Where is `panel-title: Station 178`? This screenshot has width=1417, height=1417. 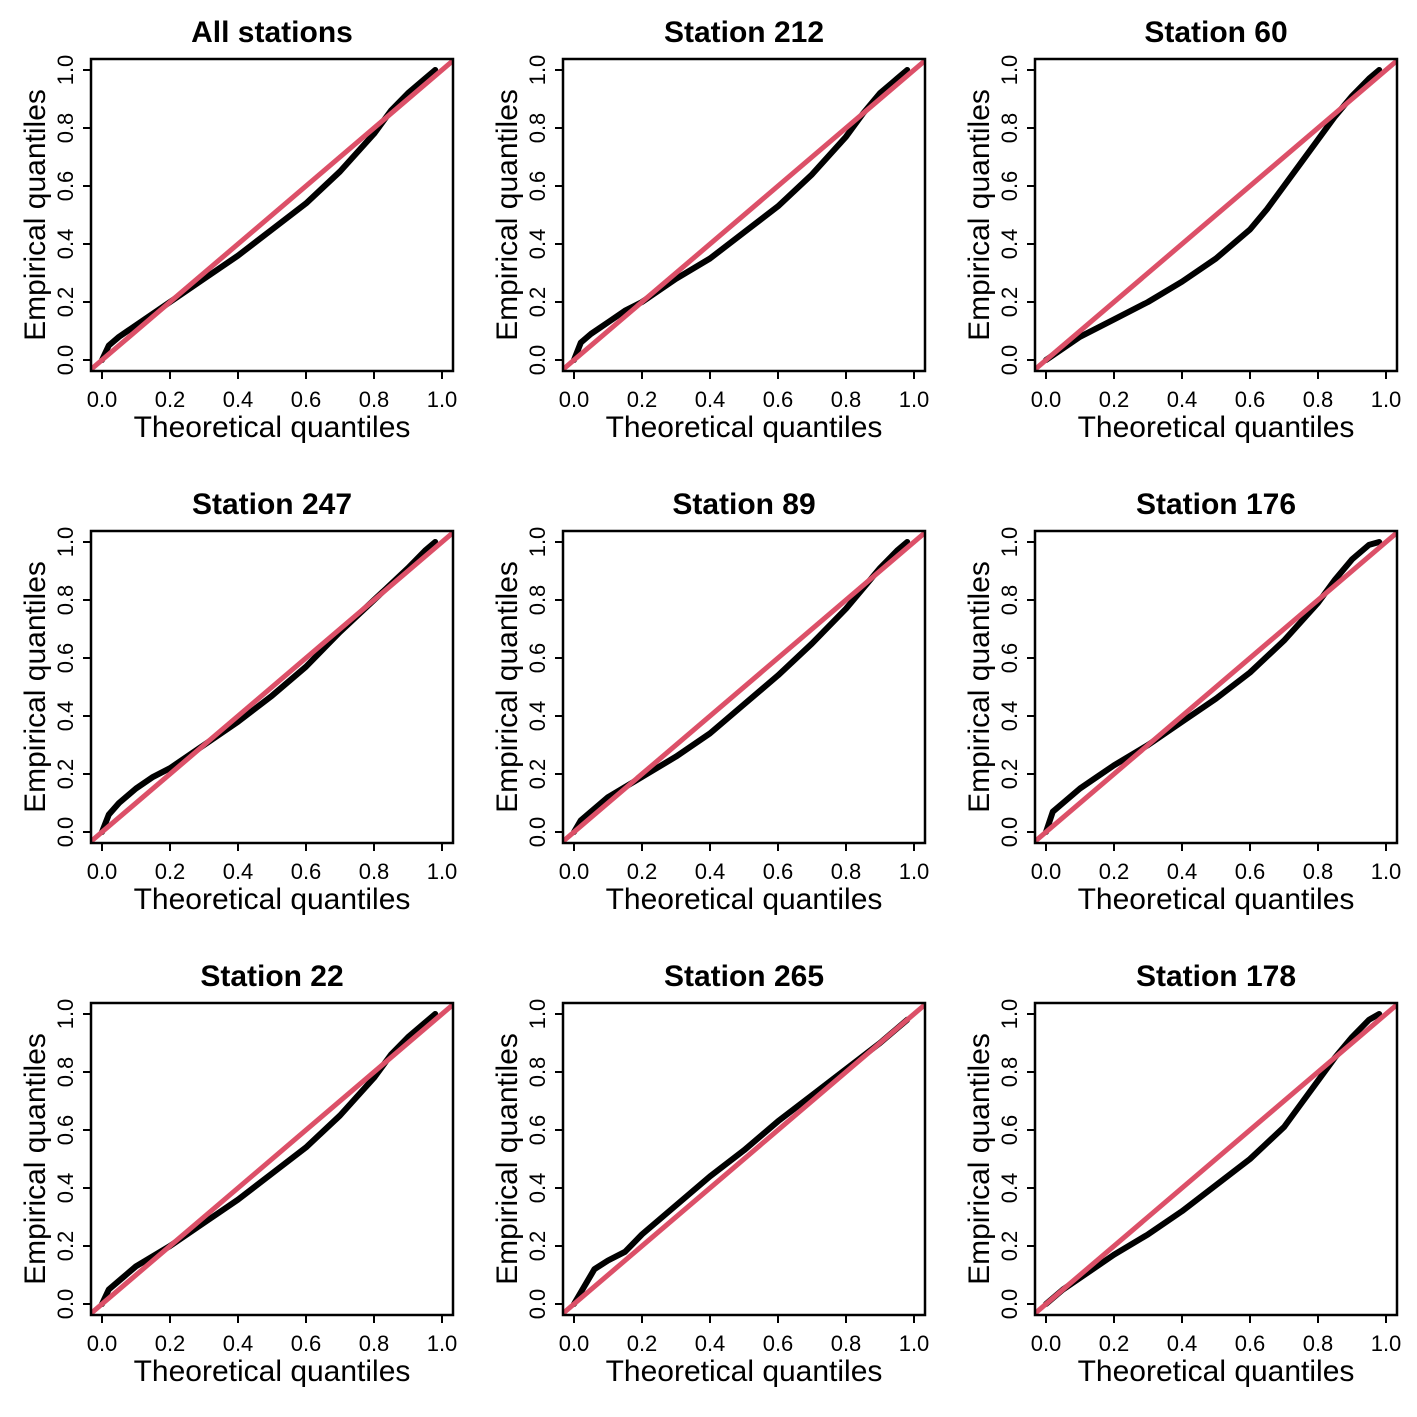
panel-title: Station 178 is located at coordinates (1216, 976).